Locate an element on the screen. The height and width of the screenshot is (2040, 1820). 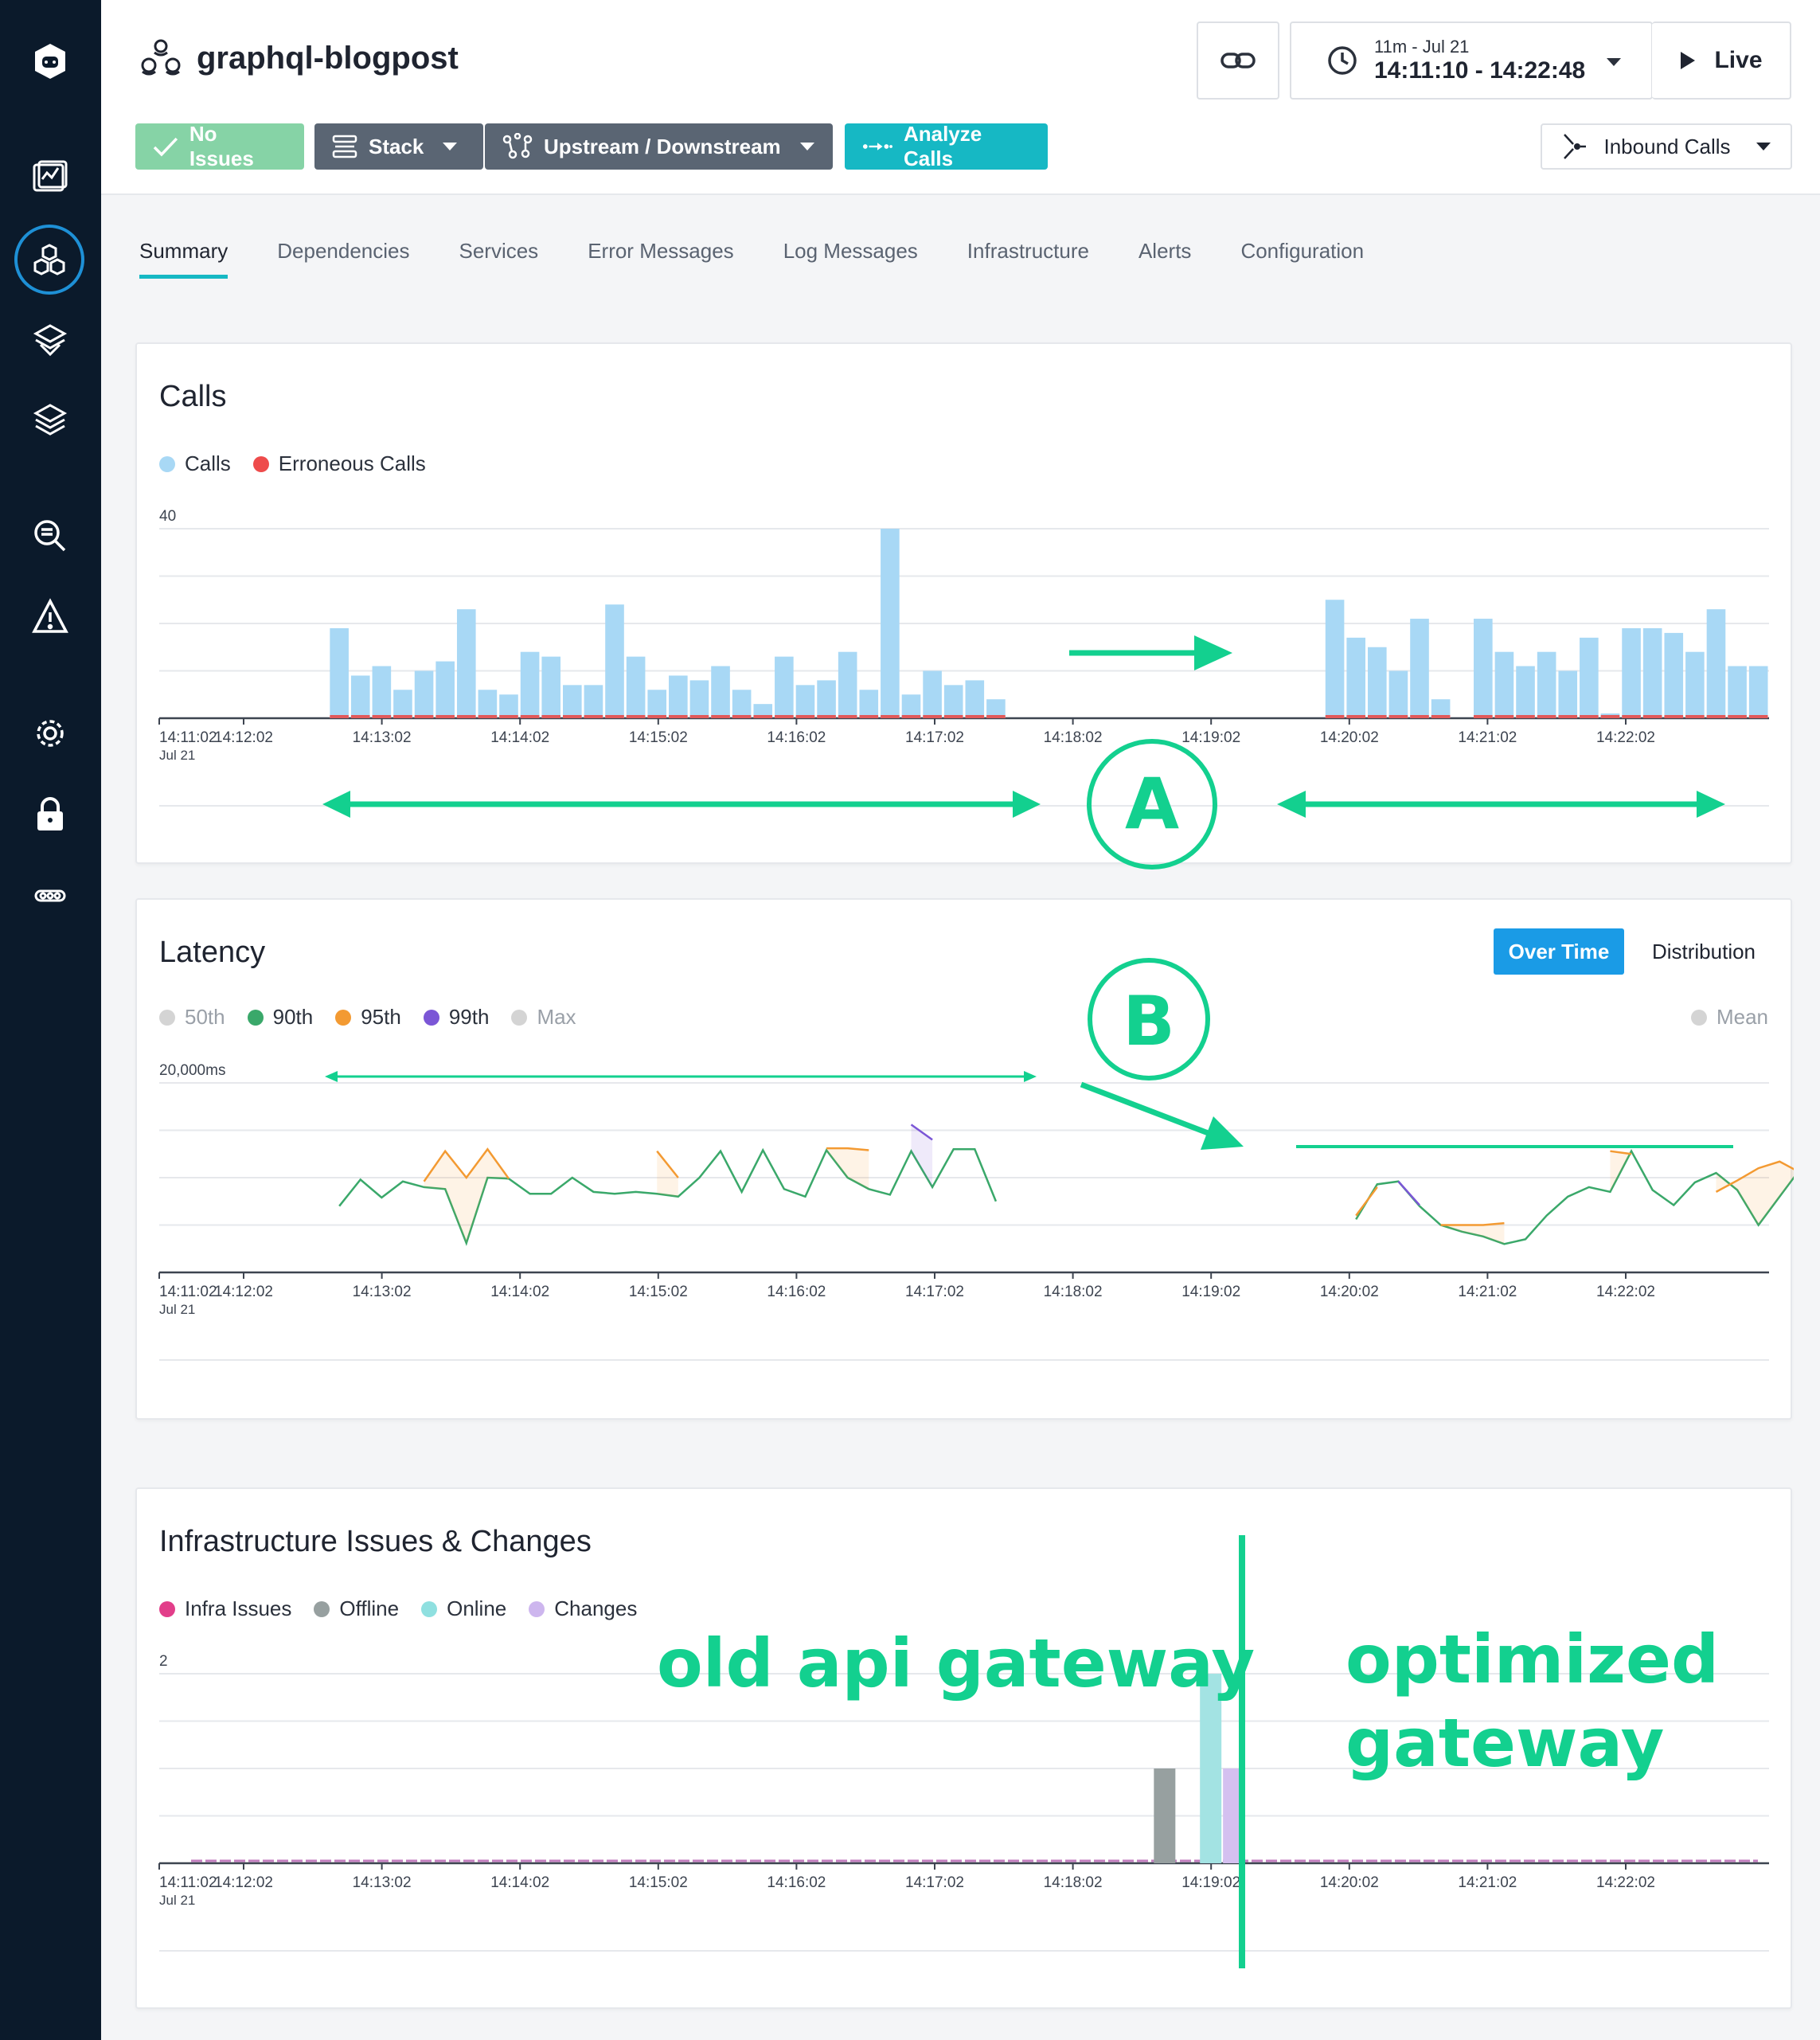
clock-icon is located at coordinates (1342, 60).